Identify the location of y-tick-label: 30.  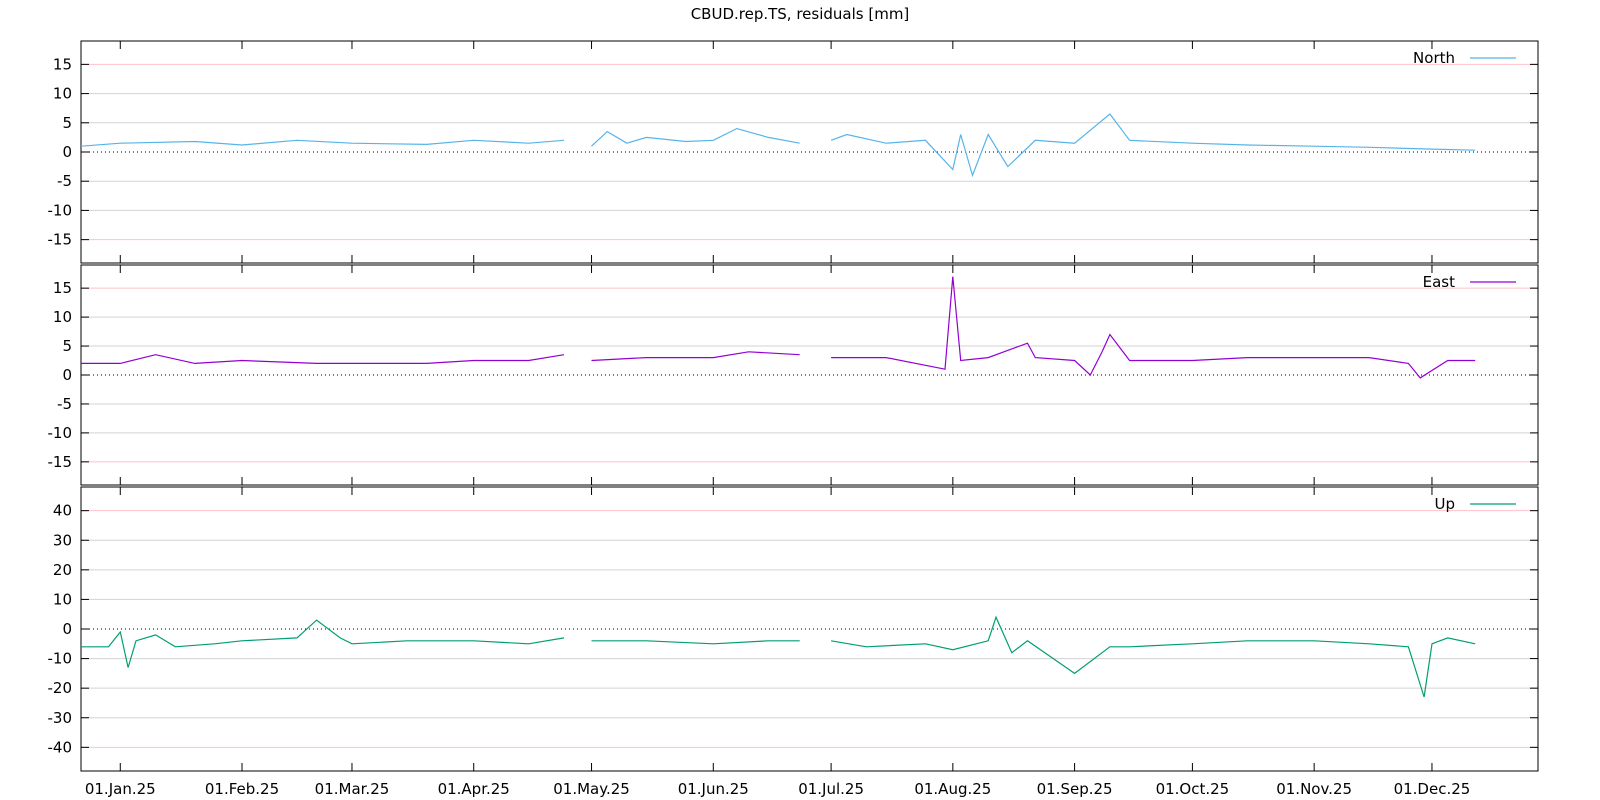
(62, 540).